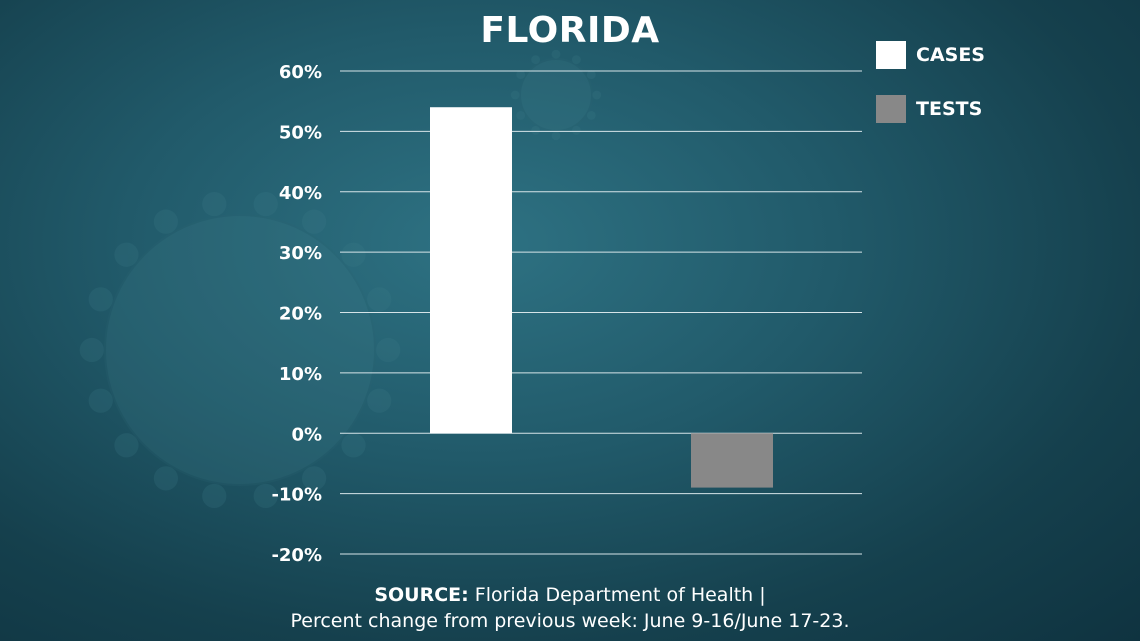  I want to click on y-tick-label: 20%, so click(300, 314).